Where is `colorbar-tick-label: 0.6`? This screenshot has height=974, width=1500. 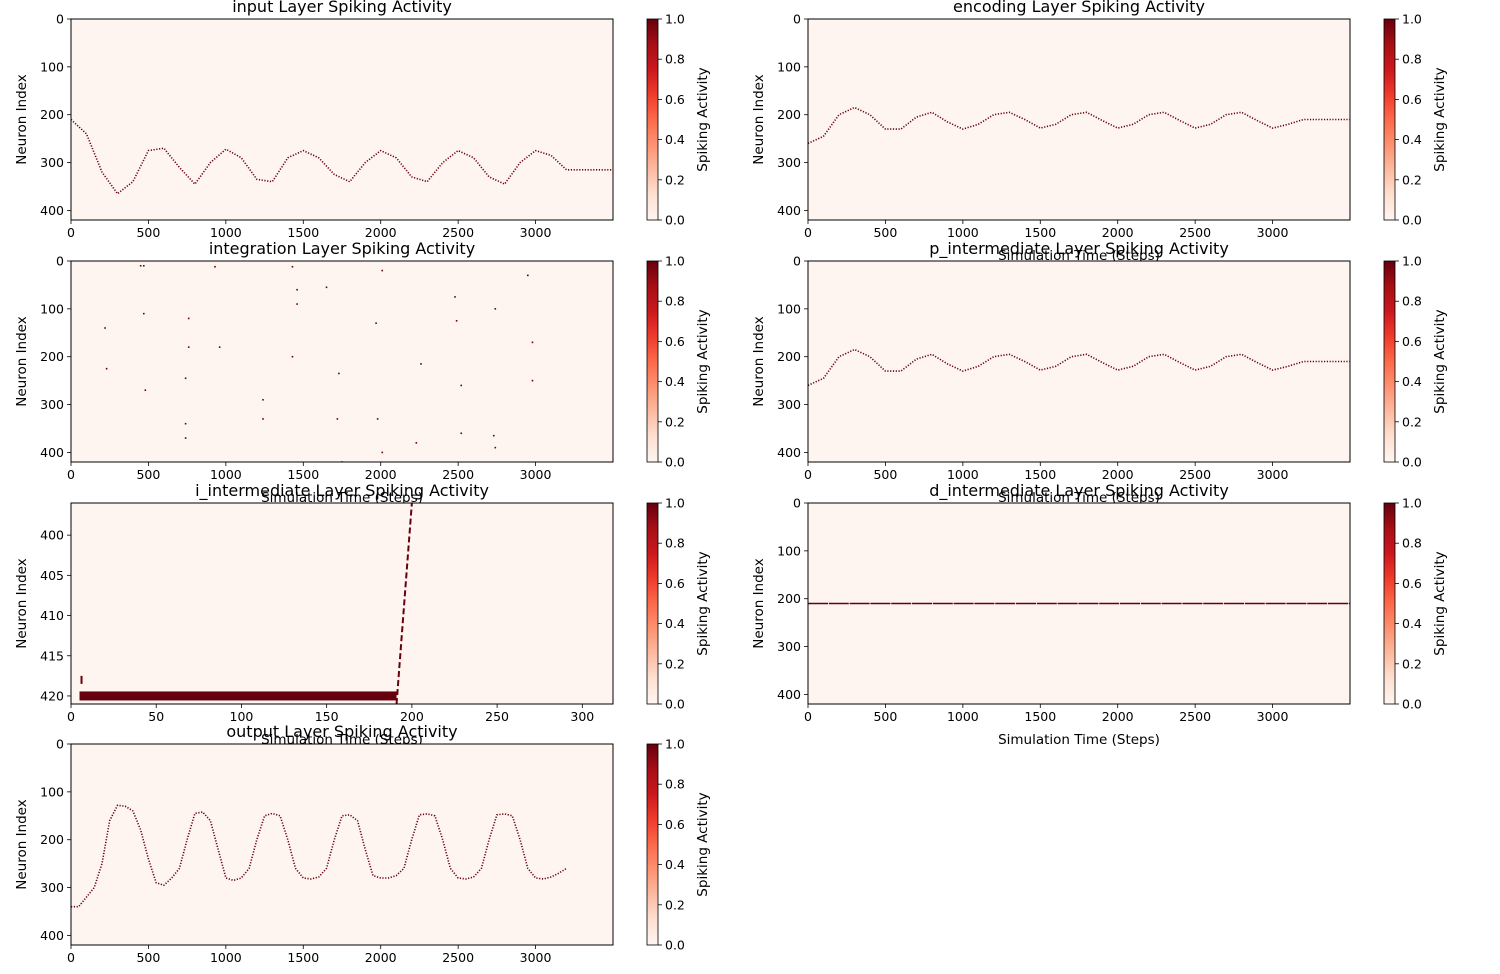
colorbar-tick-label: 0.6 is located at coordinates (675, 99).